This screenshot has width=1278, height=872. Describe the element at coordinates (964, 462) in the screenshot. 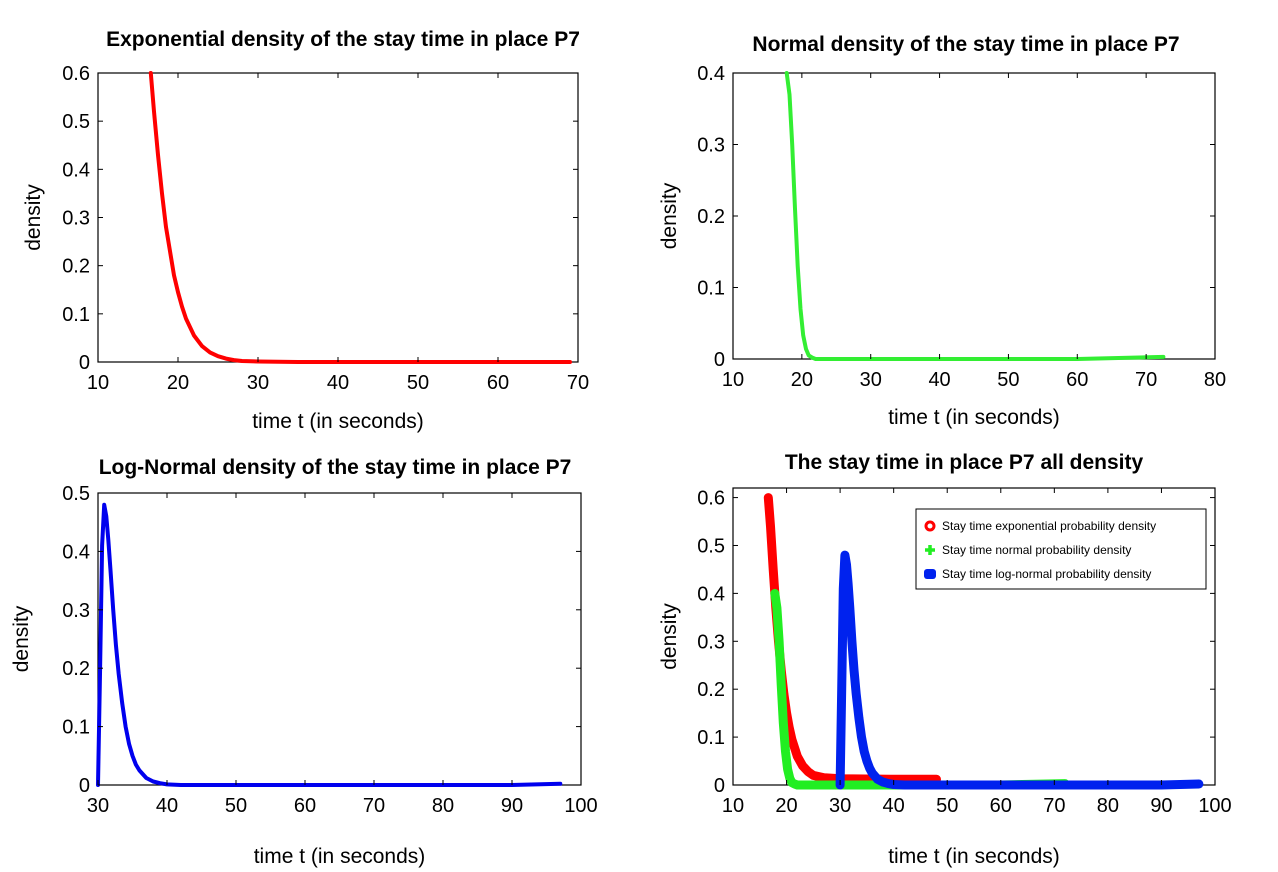

I see `chart-title: The stay time in place P7 all density` at that location.